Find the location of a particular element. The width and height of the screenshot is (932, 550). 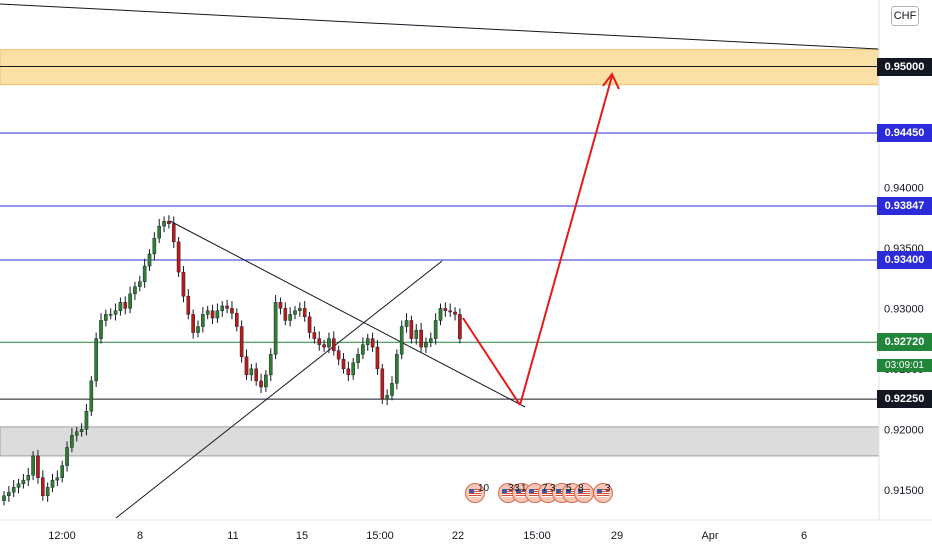

price-zone is located at coordinates (440, 67).